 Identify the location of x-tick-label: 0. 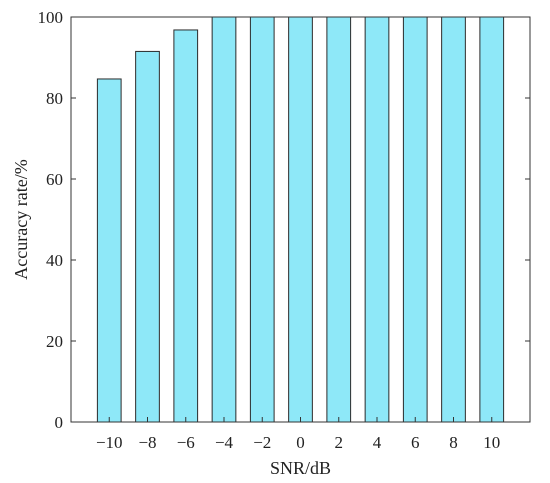
(300, 442).